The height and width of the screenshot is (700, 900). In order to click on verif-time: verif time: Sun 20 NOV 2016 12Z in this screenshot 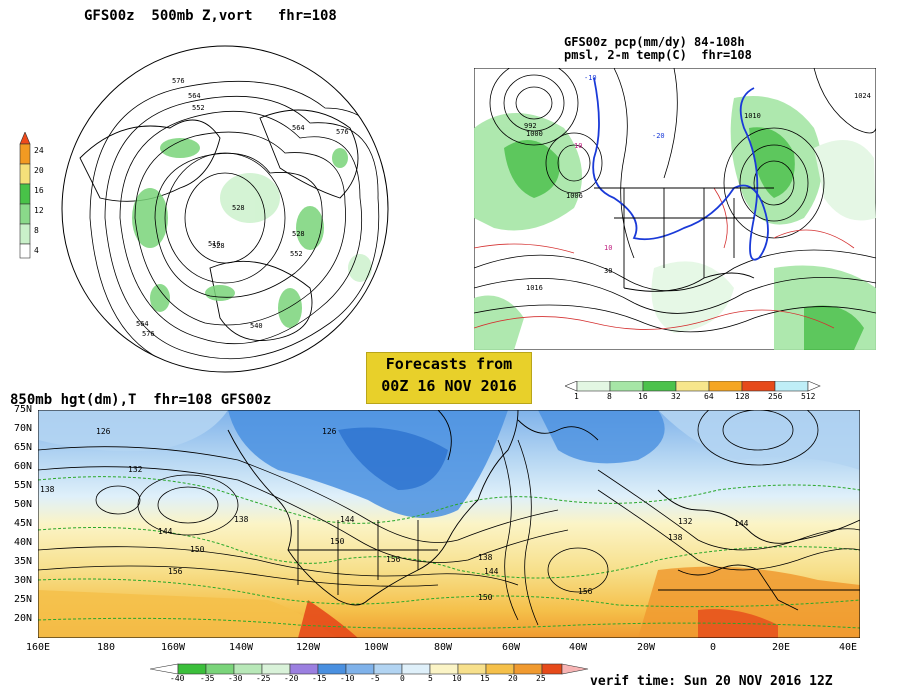, I will do `click(711, 681)`.